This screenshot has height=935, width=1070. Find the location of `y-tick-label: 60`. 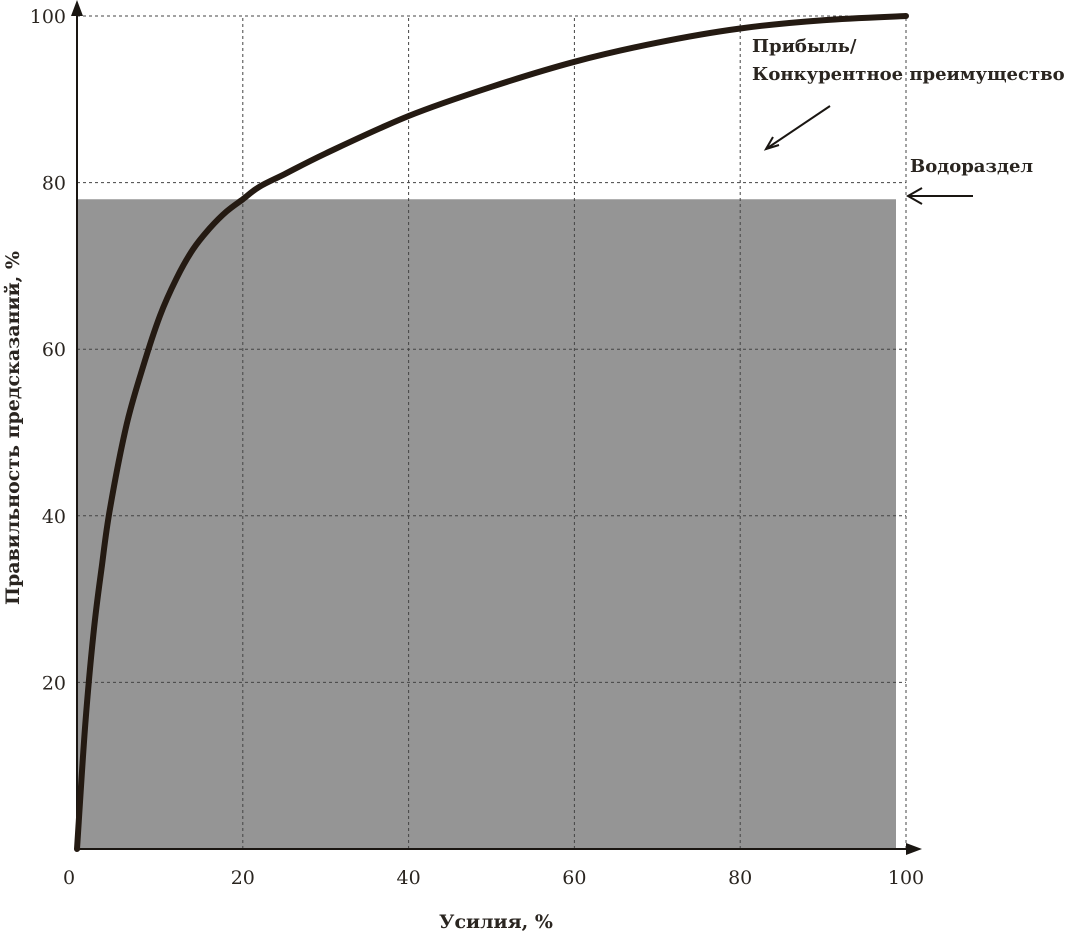

y-tick-label: 60 is located at coordinates (54, 350).